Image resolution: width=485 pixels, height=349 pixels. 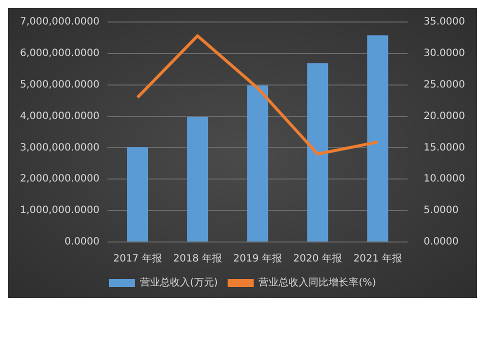 I want to click on y2-tick-label: 20.0000, so click(x=445, y=116).